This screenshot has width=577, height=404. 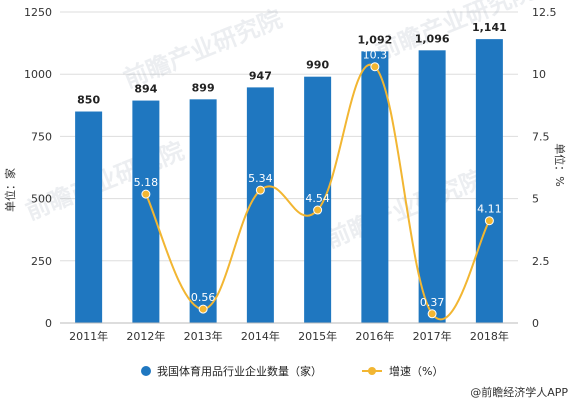 I want to click on line-value-label: 5.18, so click(x=146, y=182).